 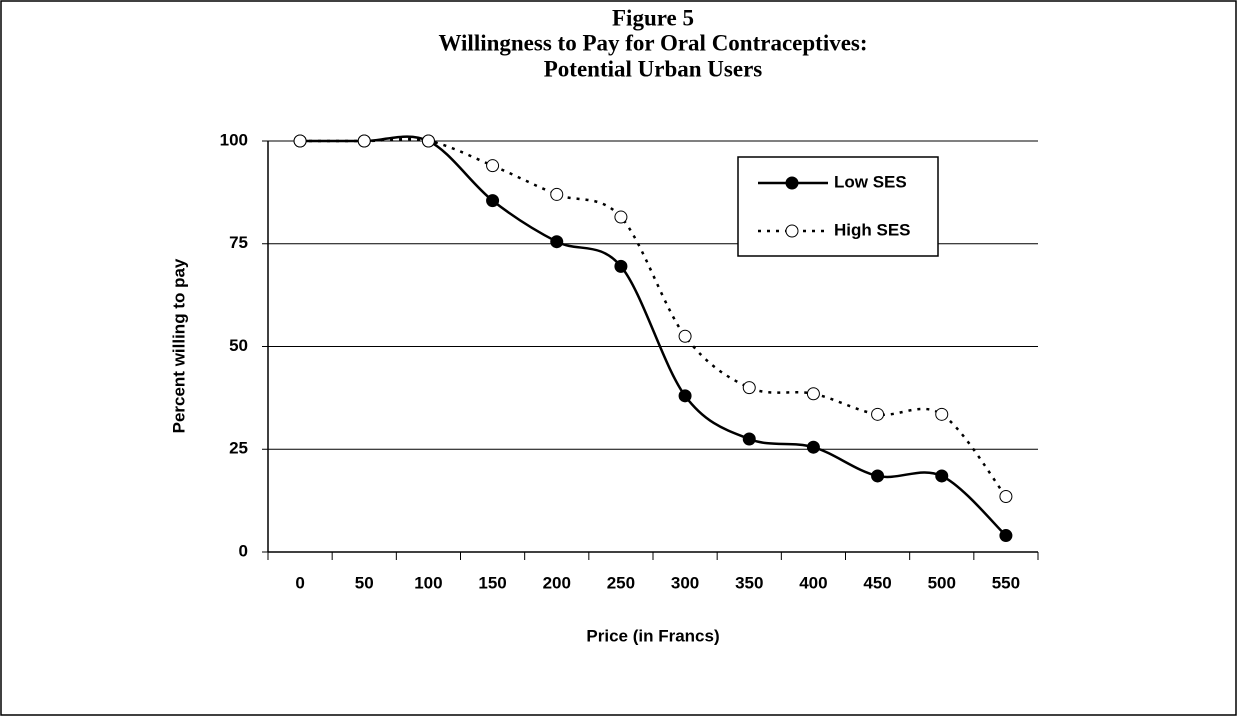 I want to click on x-tick-label: 300, so click(x=685, y=582).